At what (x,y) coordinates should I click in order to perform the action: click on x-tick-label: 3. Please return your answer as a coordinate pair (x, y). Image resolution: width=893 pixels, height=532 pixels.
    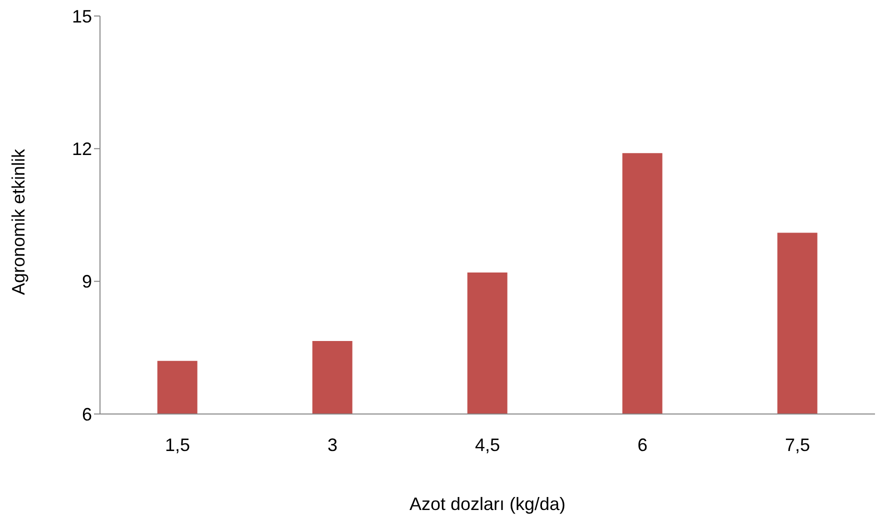
    Looking at the image, I should click on (332, 444).